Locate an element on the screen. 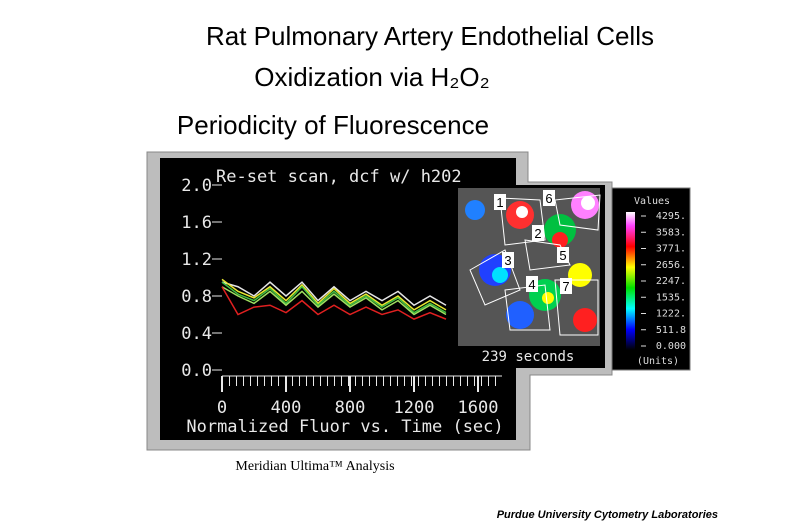 The width and height of the screenshot is (785, 526). cell-label: 4 is located at coordinates (531, 284).